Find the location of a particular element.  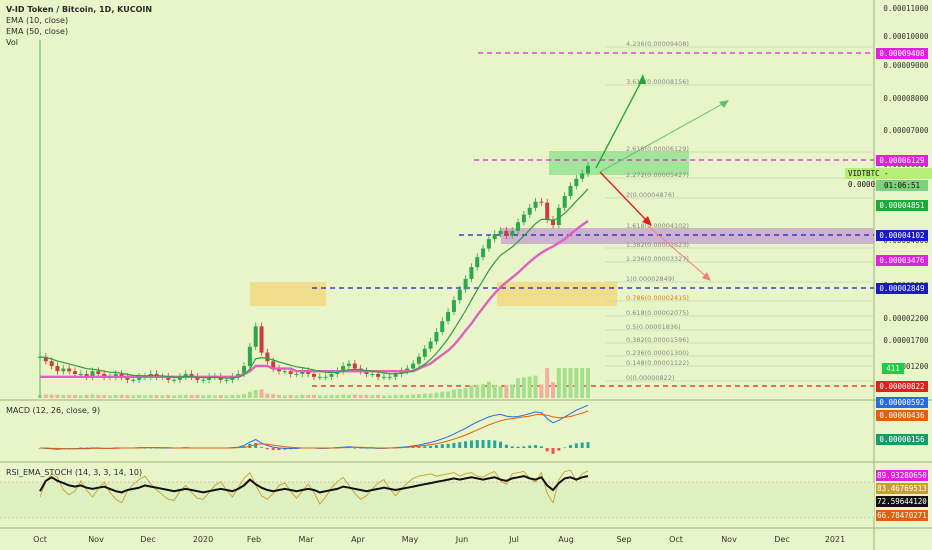

signal-line is located at coordinates (314, 430).